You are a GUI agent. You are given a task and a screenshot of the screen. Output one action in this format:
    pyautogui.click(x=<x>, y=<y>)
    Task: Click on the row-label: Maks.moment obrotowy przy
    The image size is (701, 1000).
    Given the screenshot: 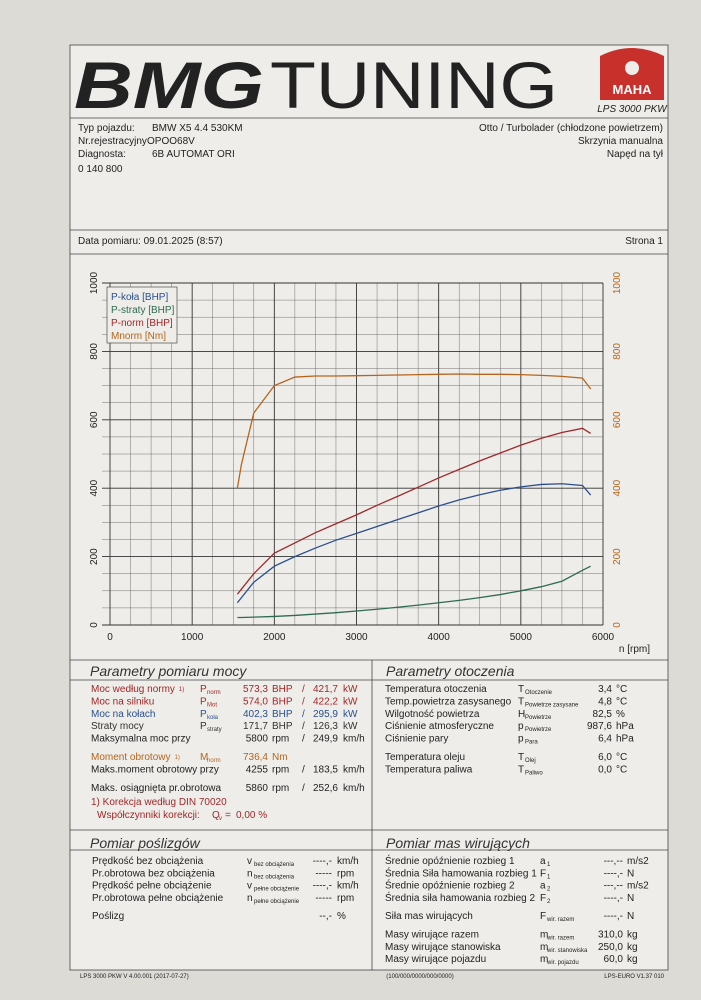 What is the action you would take?
    pyautogui.click(x=155, y=769)
    